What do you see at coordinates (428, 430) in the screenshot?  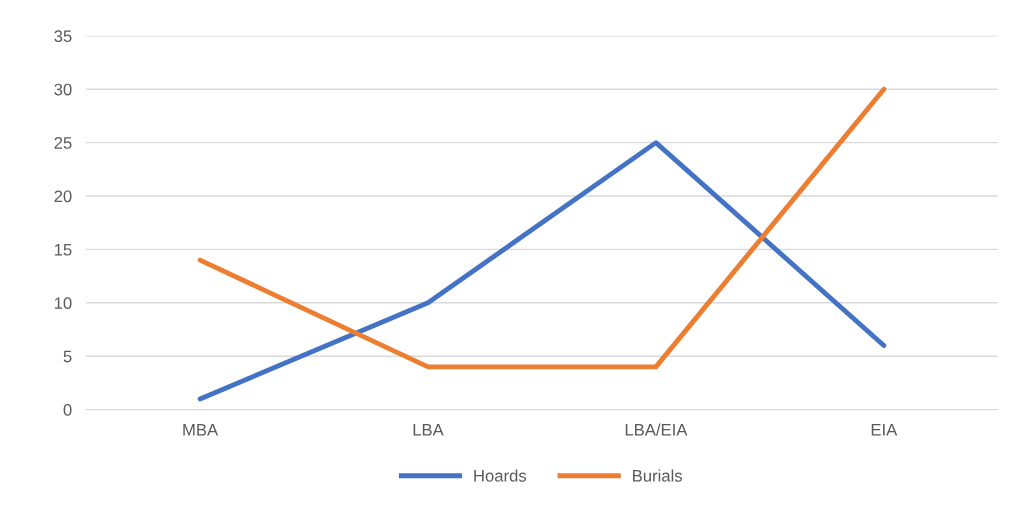 I see `x-tick-label: LBA` at bounding box center [428, 430].